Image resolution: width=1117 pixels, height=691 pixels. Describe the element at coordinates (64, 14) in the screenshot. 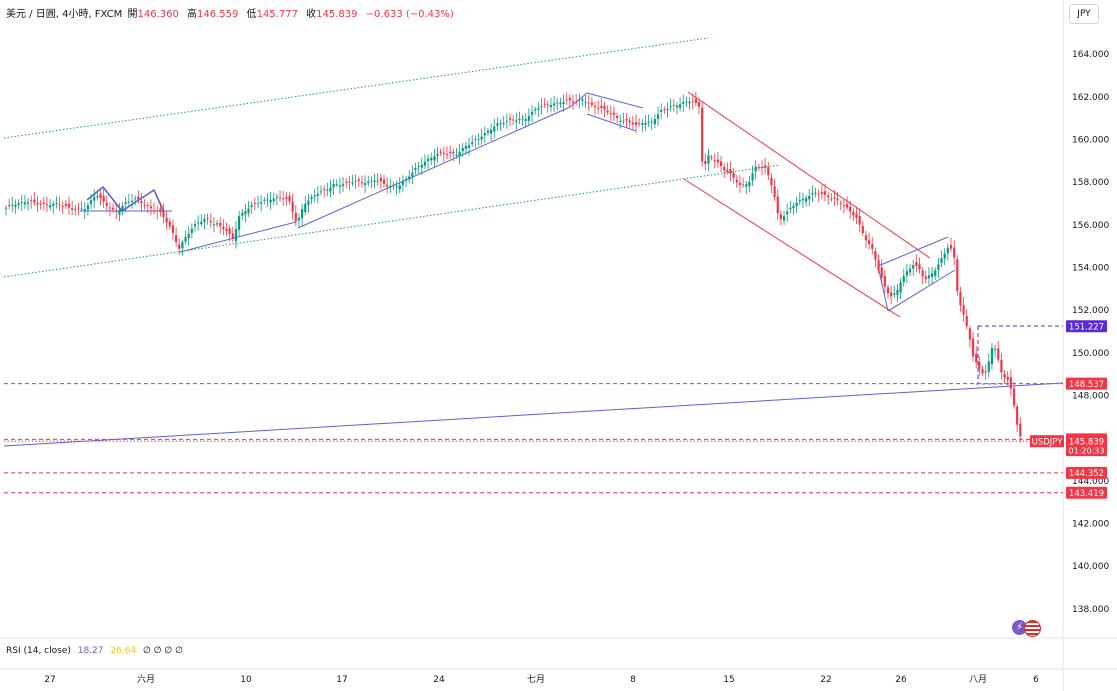

I see `symbol-title: 美元 / 日圓, 4小時, FXCM` at that location.